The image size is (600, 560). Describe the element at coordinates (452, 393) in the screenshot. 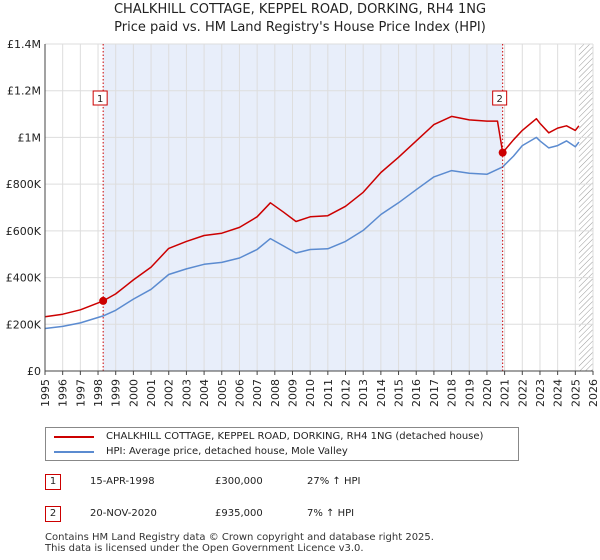

I see `x-tick-label: 2018` at that location.